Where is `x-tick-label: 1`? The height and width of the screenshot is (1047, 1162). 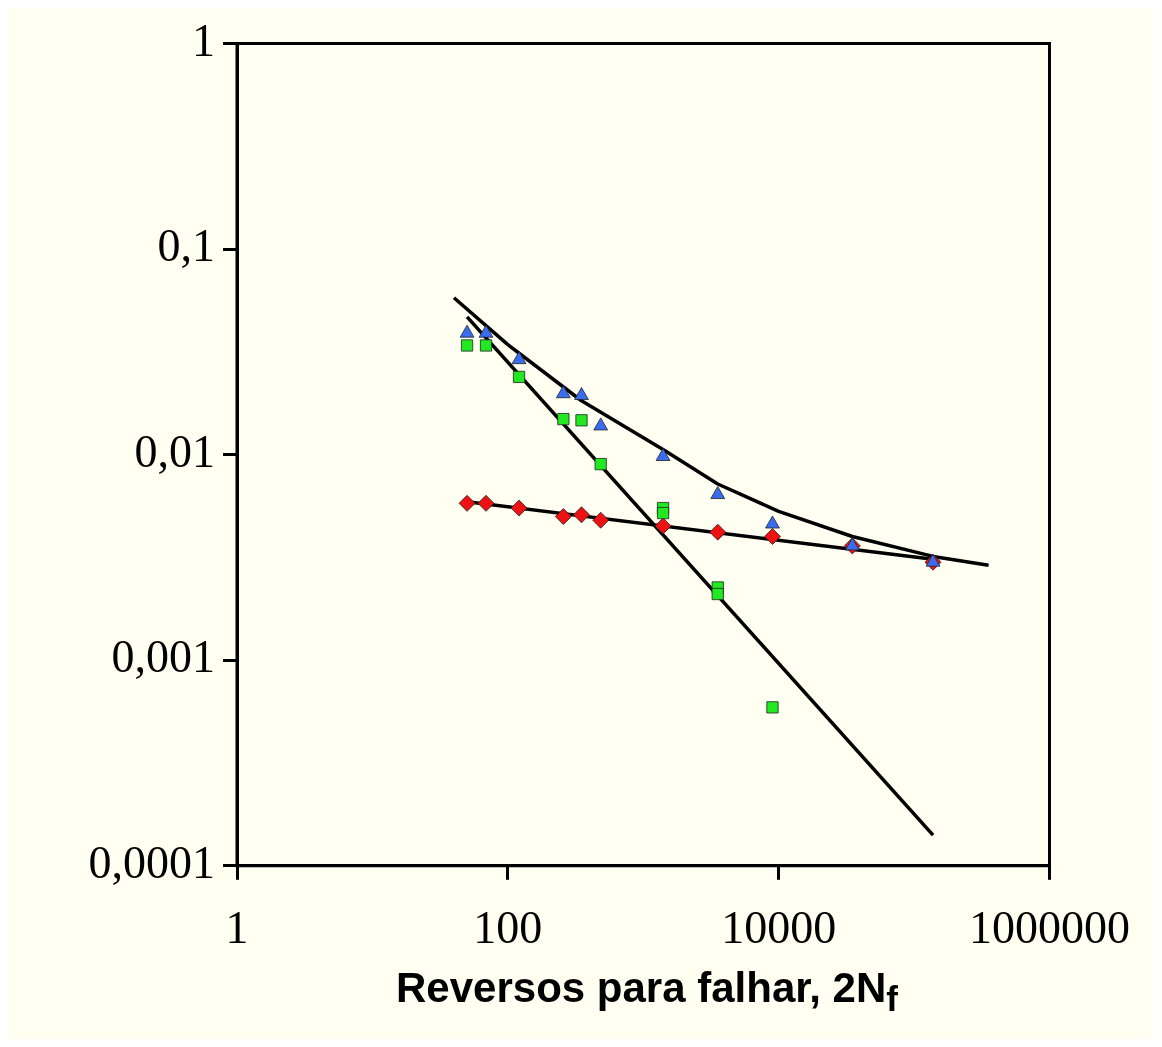
x-tick-label: 1 is located at coordinates (237, 928).